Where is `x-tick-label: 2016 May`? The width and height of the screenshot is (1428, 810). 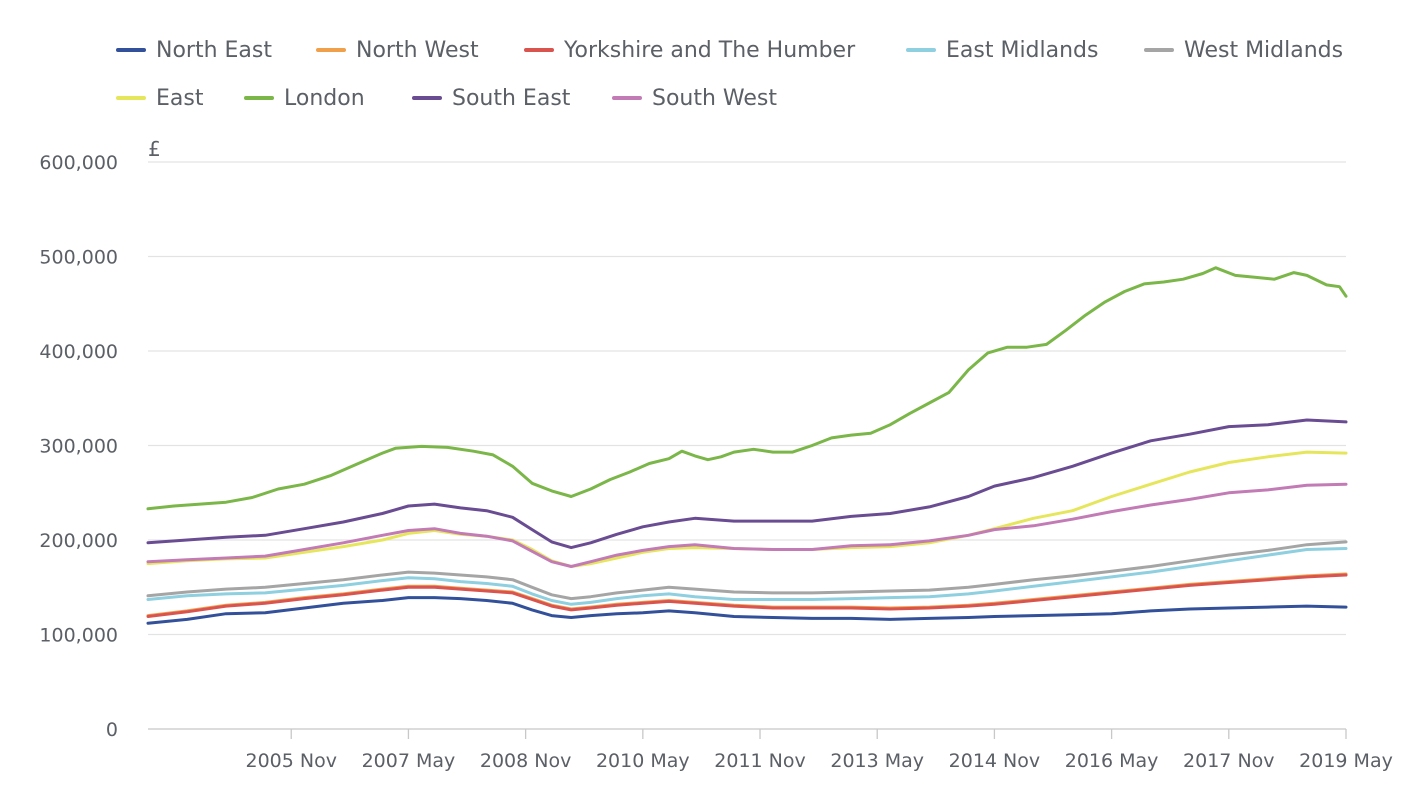 x-tick-label: 2016 May is located at coordinates (1112, 761).